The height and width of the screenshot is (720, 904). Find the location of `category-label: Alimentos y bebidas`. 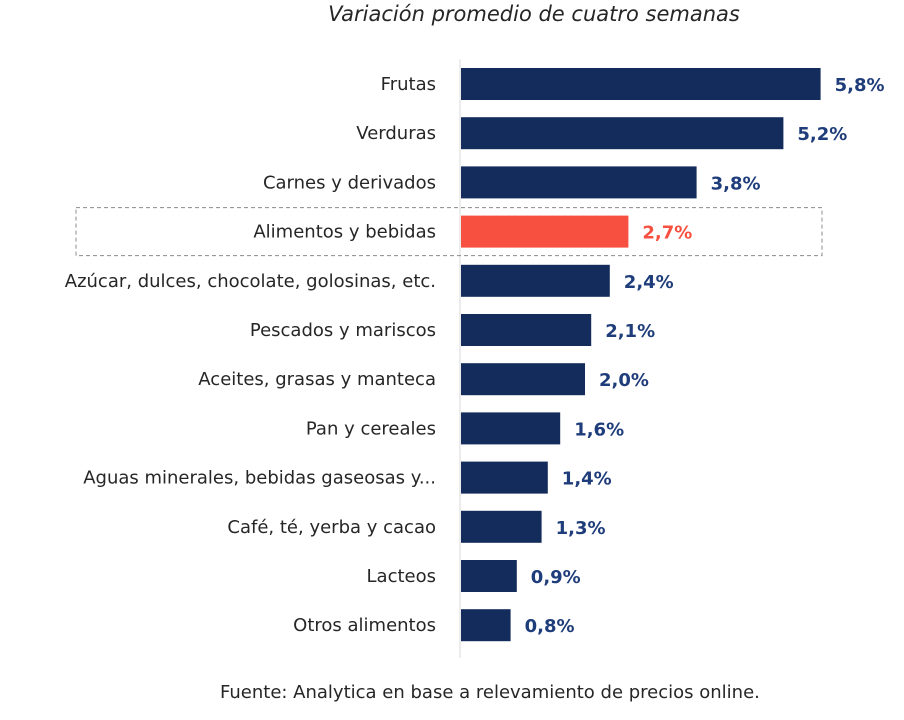

category-label: Alimentos y bebidas is located at coordinates (344, 232).